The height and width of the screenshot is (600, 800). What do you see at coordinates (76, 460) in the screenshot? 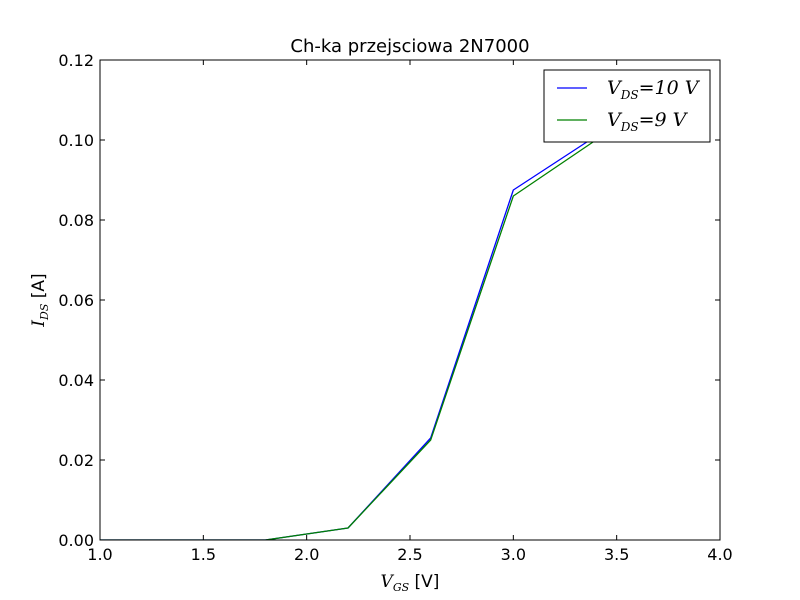
I see `y-tick-label: 0.02` at bounding box center [76, 460].